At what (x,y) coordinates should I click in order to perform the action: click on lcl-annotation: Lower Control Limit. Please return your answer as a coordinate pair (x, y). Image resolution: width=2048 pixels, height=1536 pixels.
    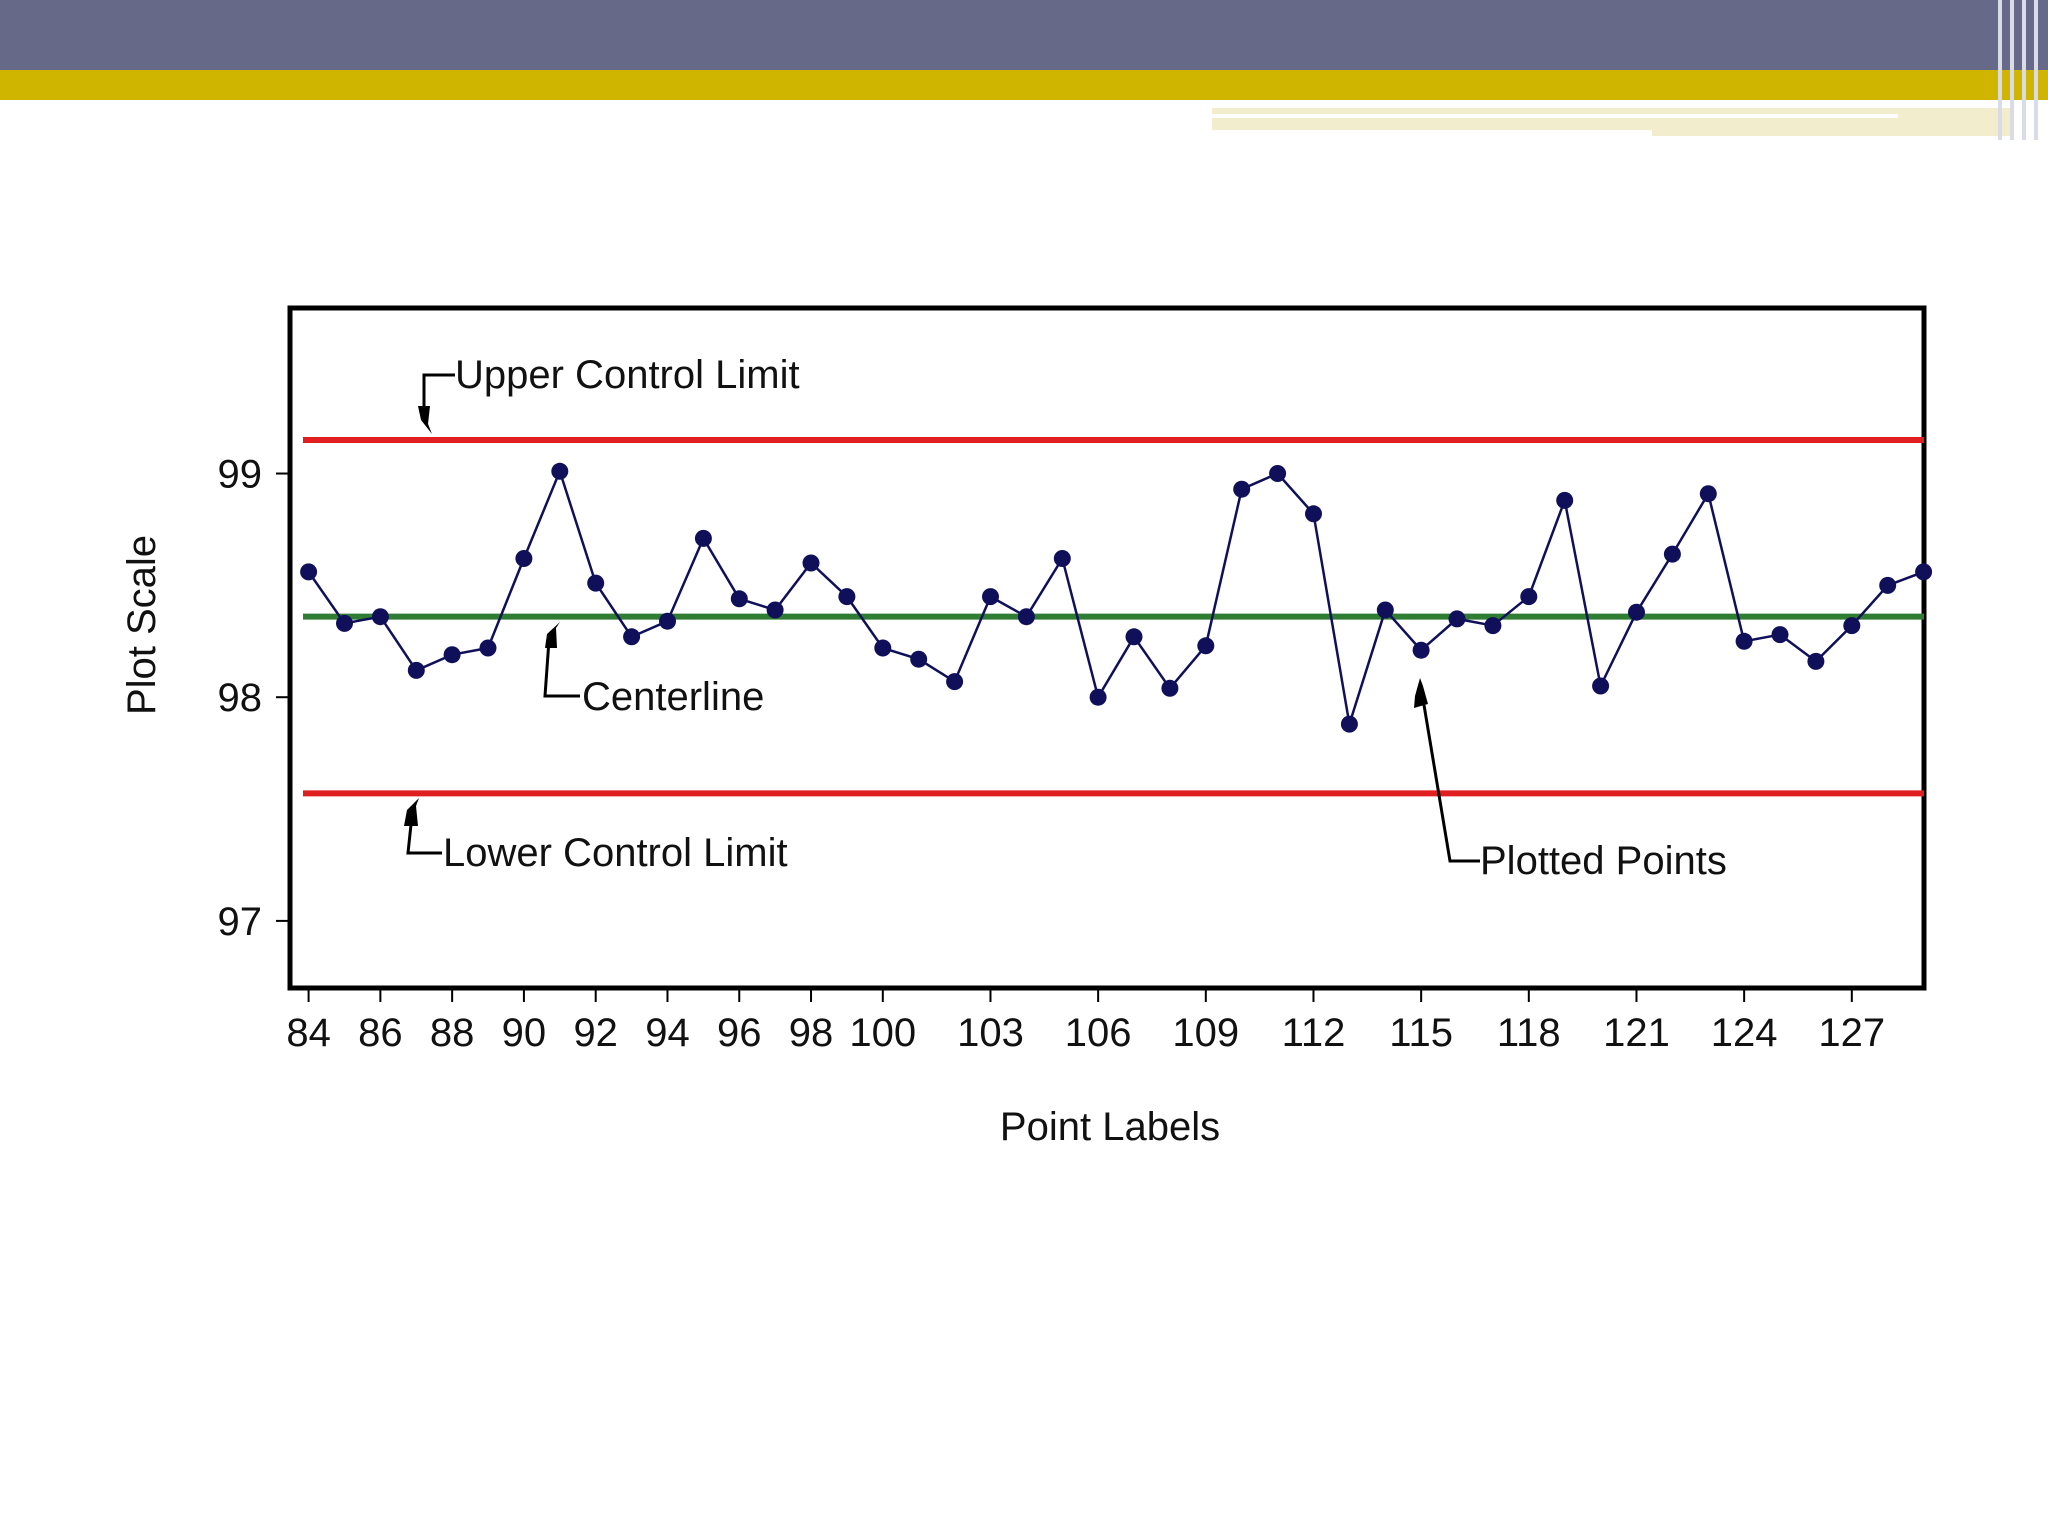
    Looking at the image, I should click on (596, 836).